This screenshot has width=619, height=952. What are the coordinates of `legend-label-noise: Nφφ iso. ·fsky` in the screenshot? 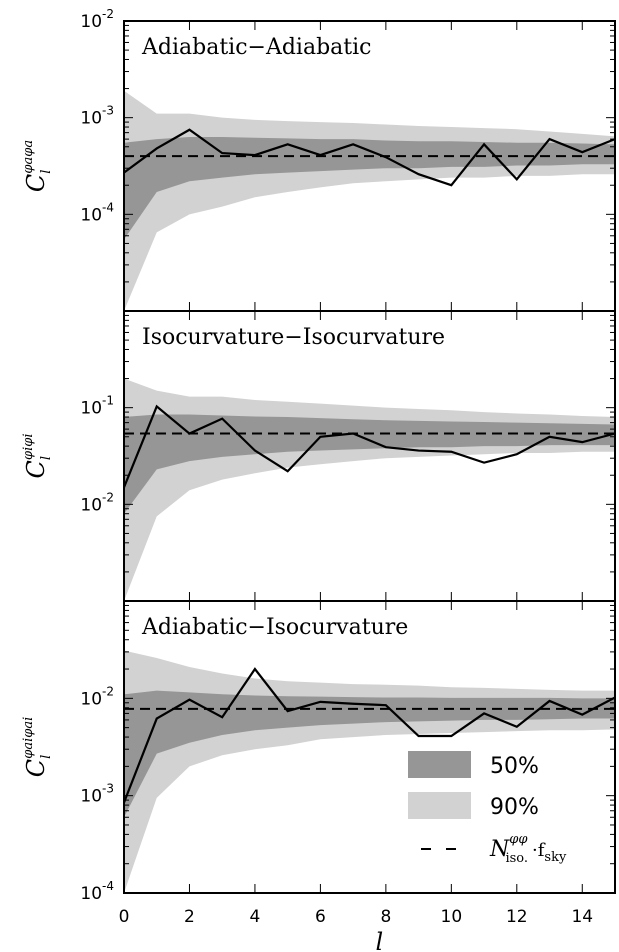 It's located at (528, 849).